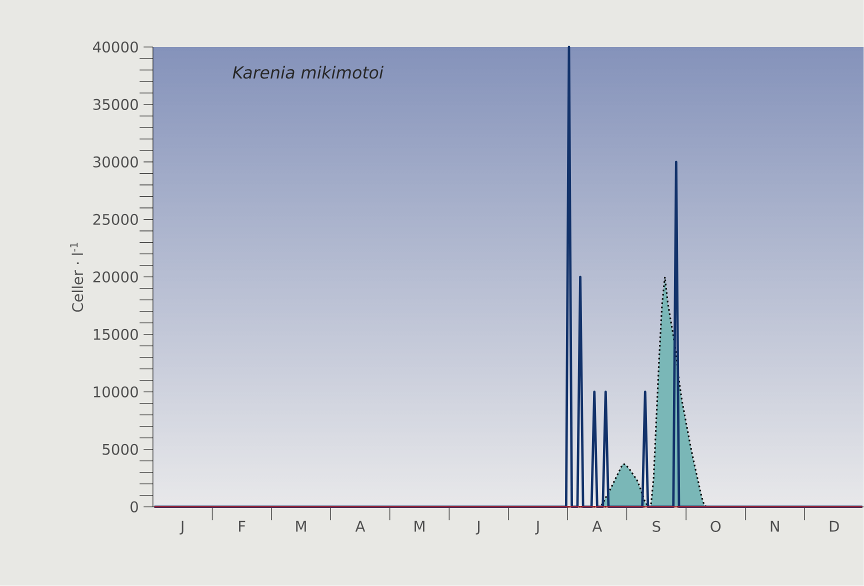 The width and height of the screenshot is (864, 586). What do you see at coordinates (115, 220) in the screenshot?
I see `y-tick-label: 25000` at bounding box center [115, 220].